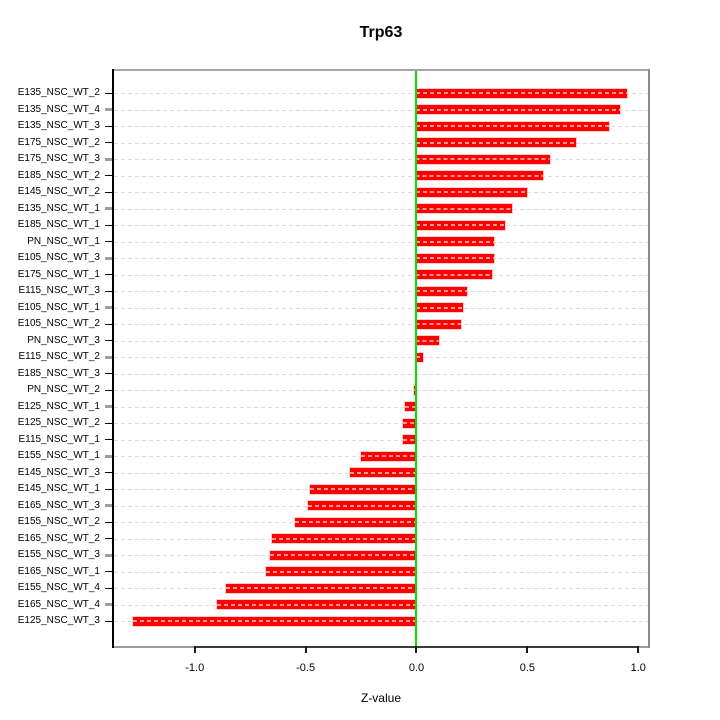  I want to click on y-axis-label: E175_NSC_WT_1, so click(58, 274).